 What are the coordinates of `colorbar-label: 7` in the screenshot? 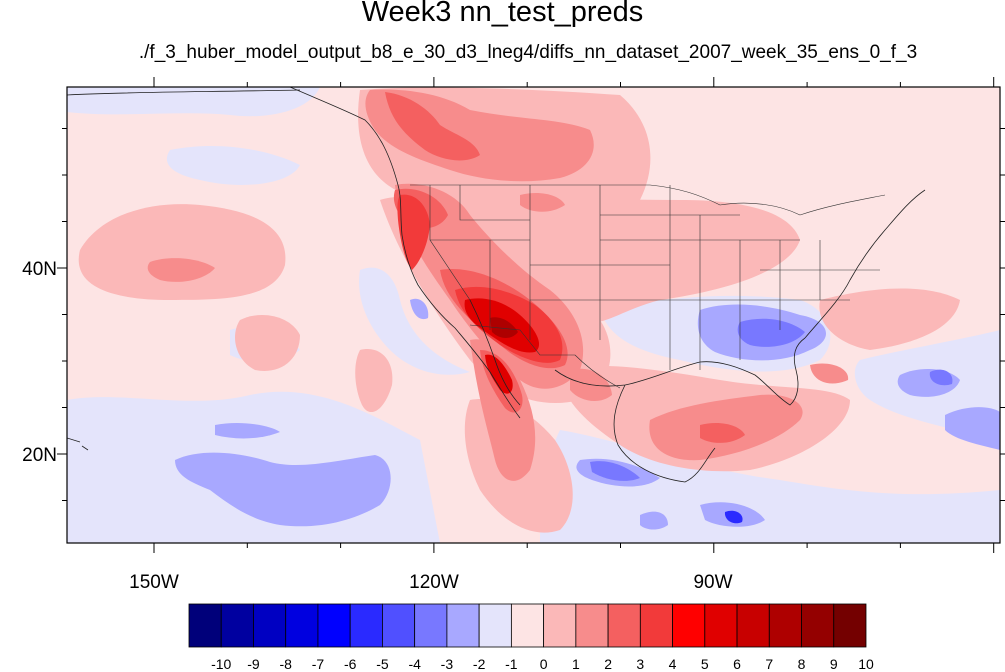 It's located at (769, 664).